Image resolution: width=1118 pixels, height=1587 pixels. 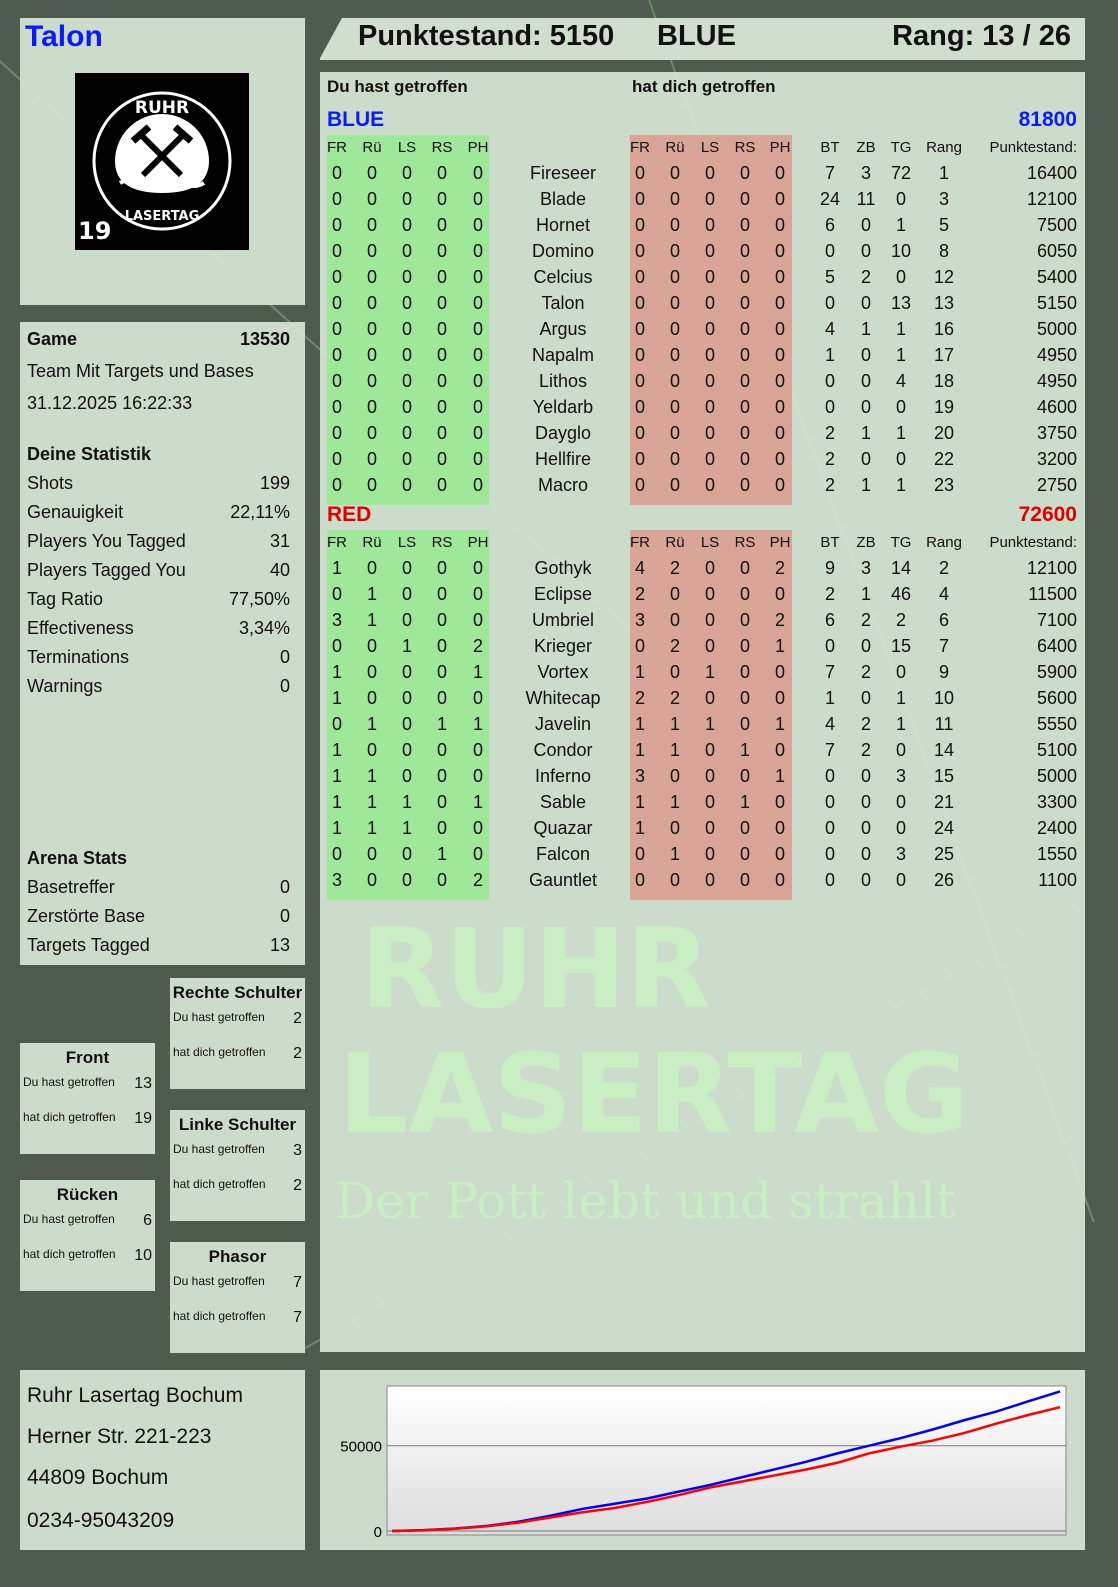 I want to click on player-score: Punktestand: 5150, so click(x=486, y=36).